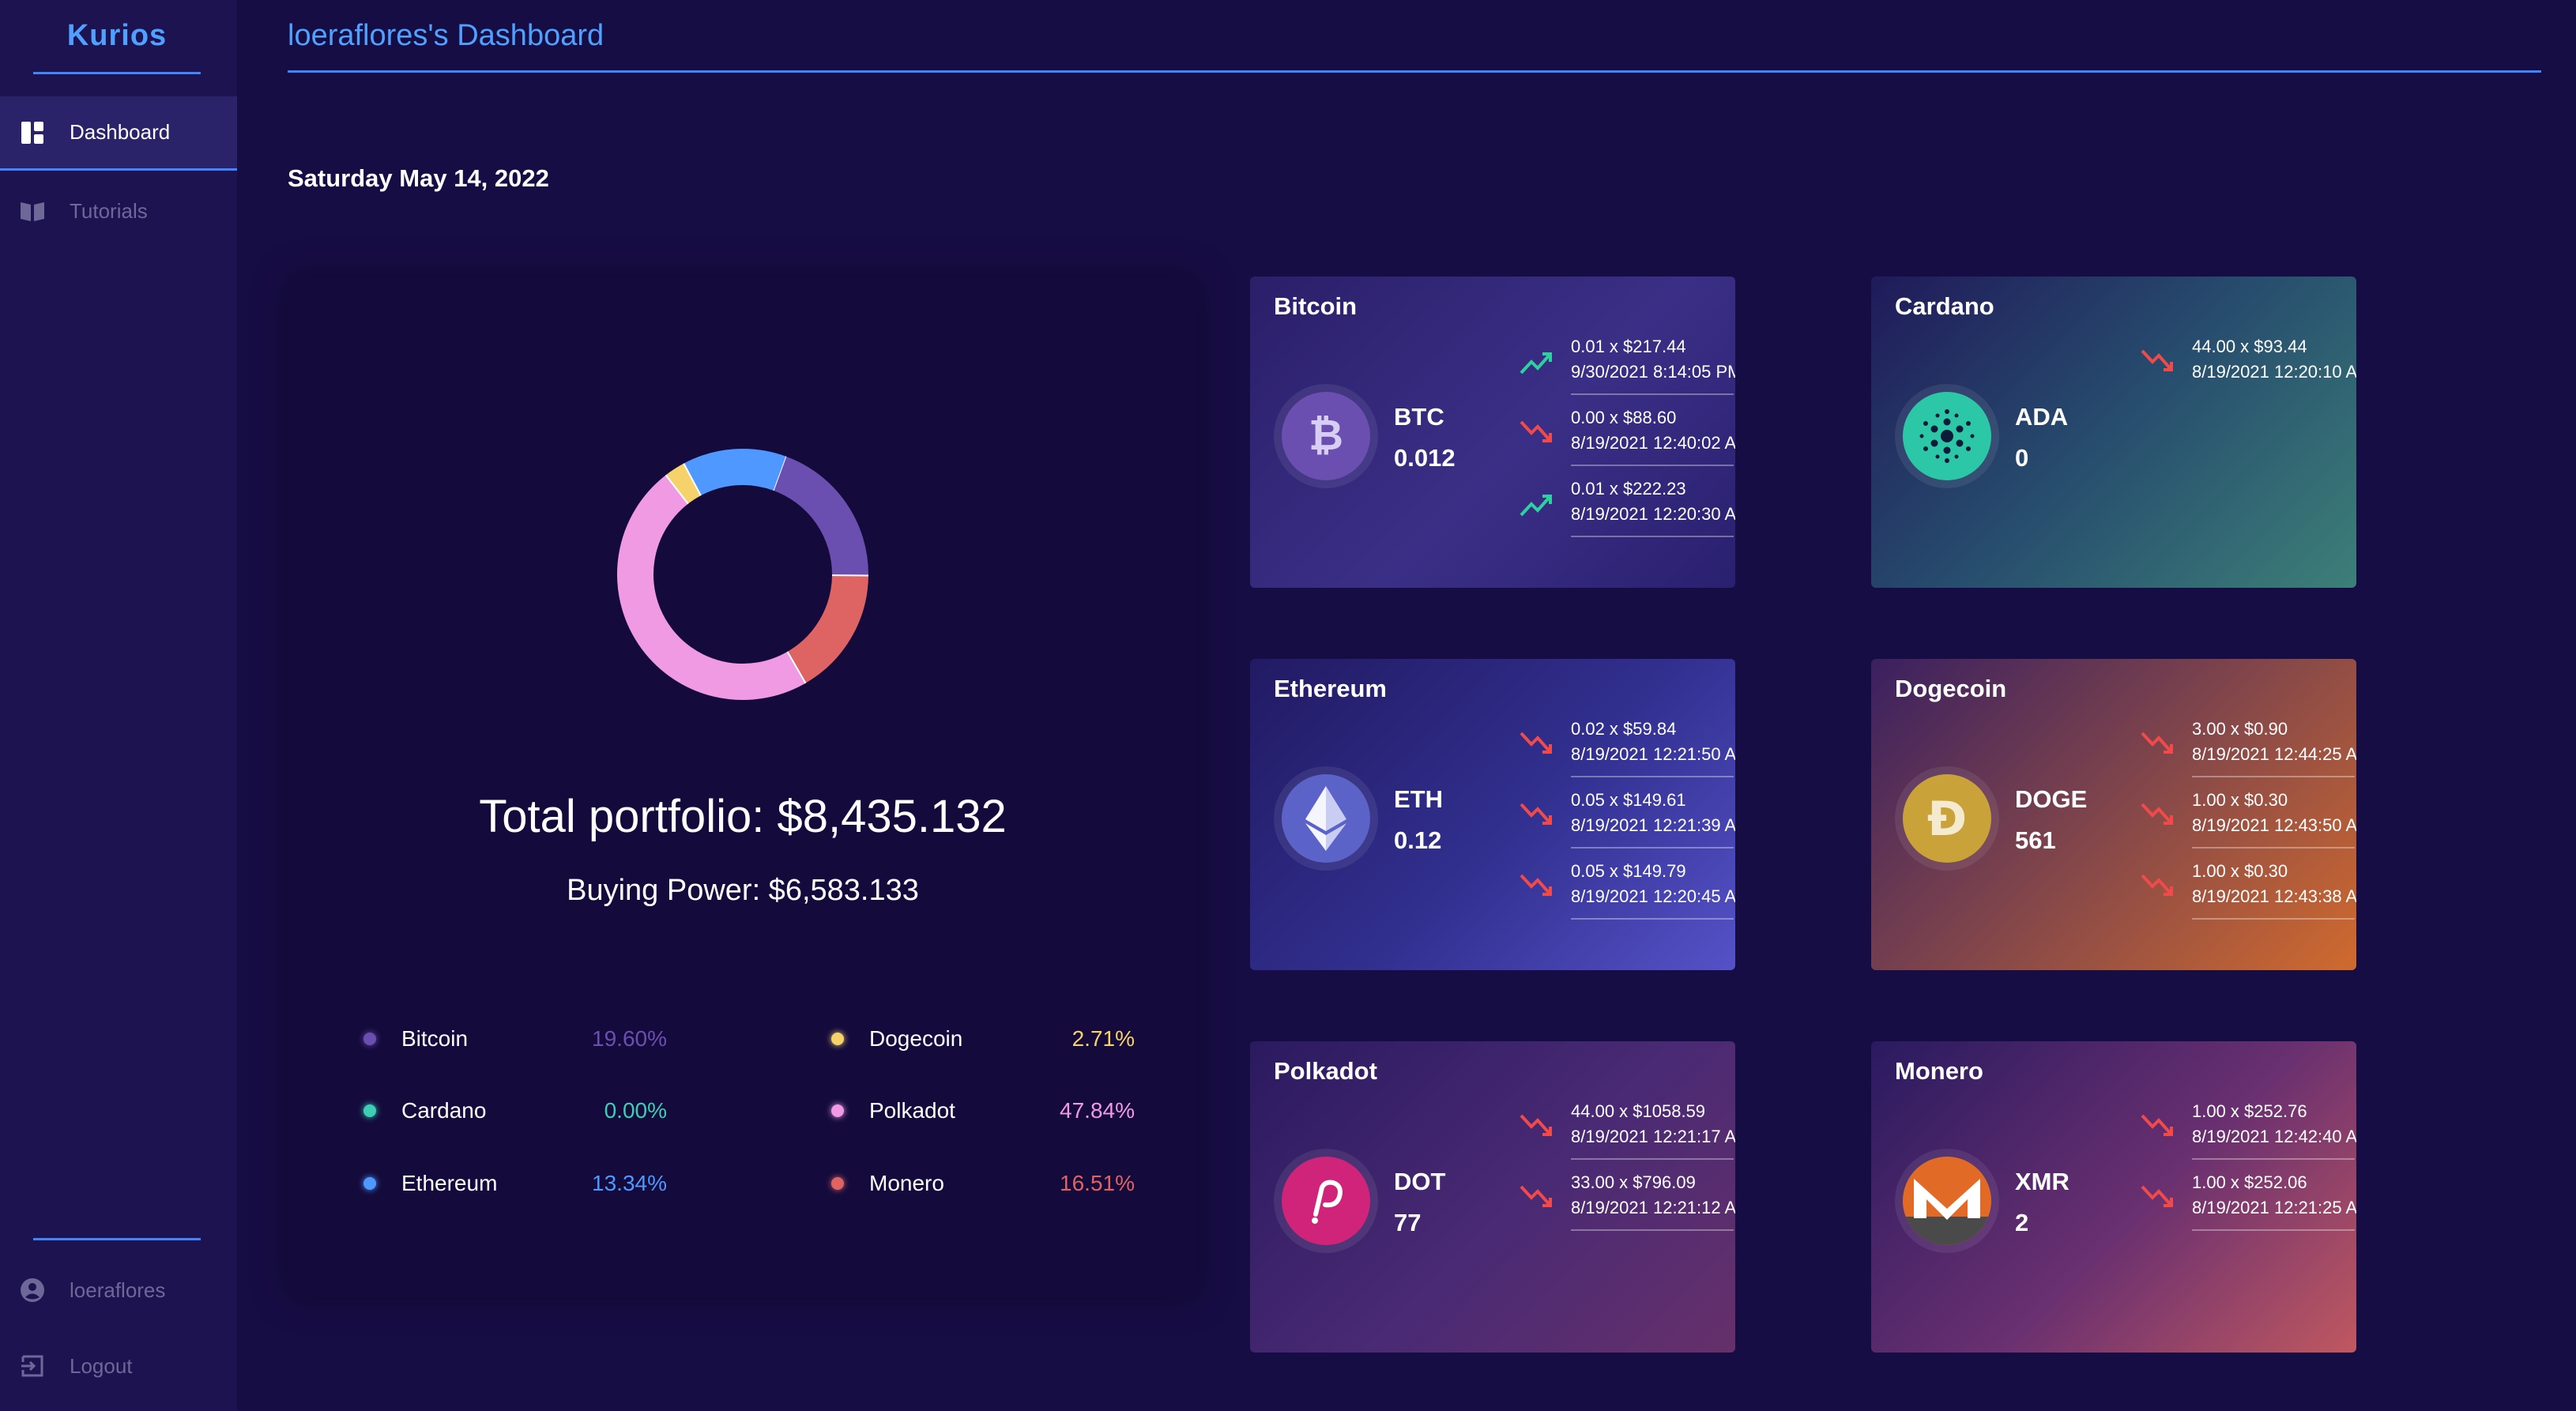 The width and height of the screenshot is (2576, 1411). Describe the element at coordinates (1947, 1201) in the screenshot. I see `monero-logo-icon` at that location.